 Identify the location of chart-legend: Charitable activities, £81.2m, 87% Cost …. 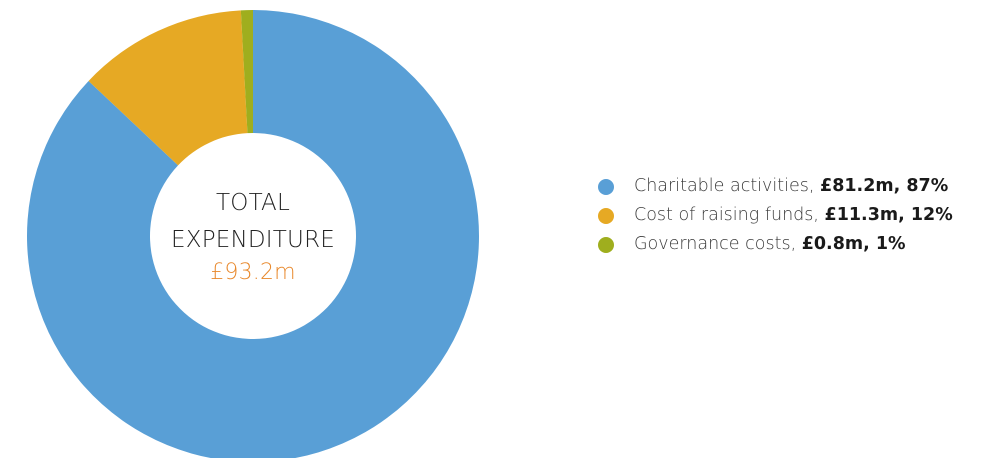
(793, 215).